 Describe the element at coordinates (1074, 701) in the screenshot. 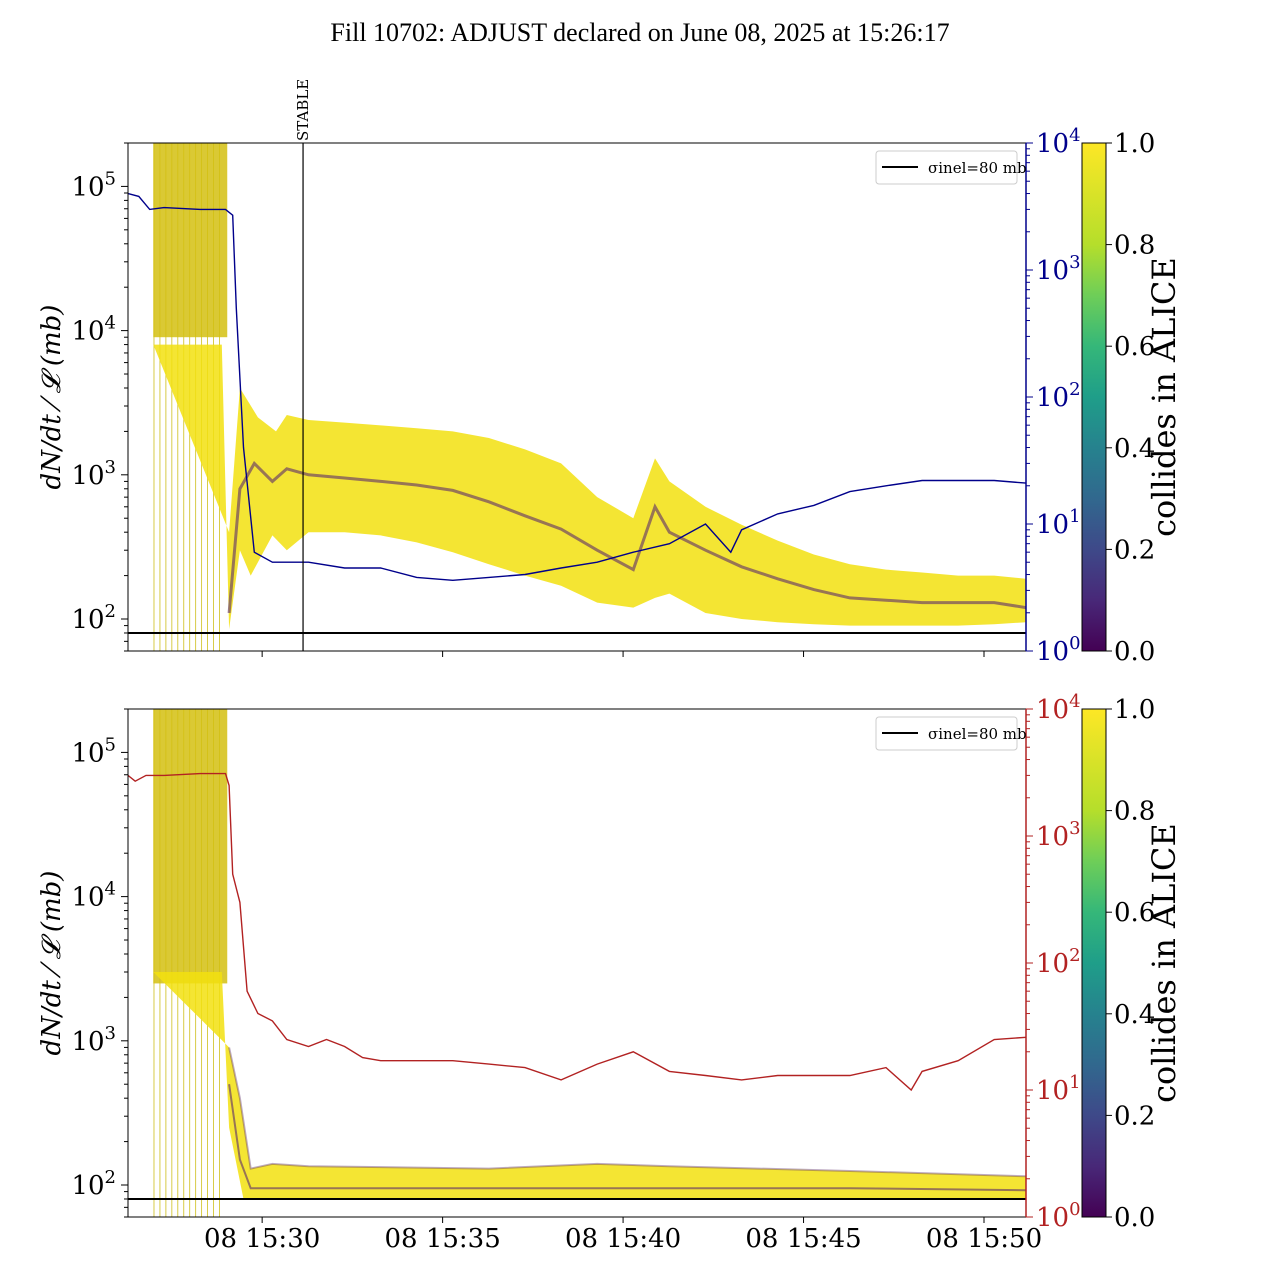

I see `bot-y2tick-label-exp: 4` at that location.